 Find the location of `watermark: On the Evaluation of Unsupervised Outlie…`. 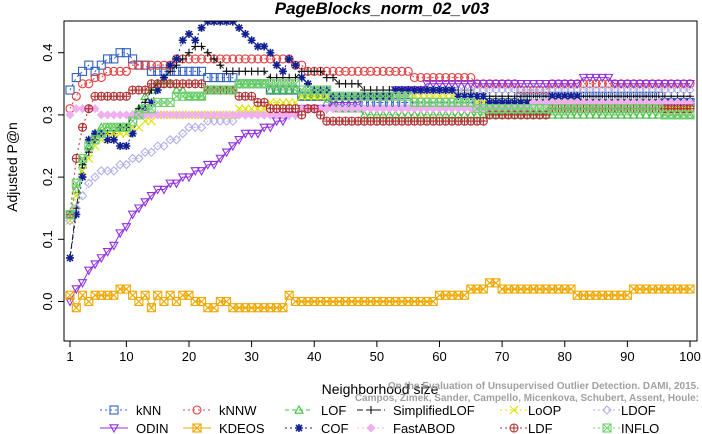

watermark: On the Evaluation of Unsupervised Outlie… is located at coordinates (527, 392).